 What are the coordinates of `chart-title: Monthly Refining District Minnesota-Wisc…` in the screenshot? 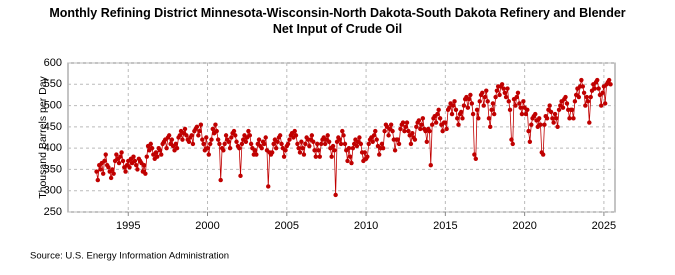 It's located at (337, 21).